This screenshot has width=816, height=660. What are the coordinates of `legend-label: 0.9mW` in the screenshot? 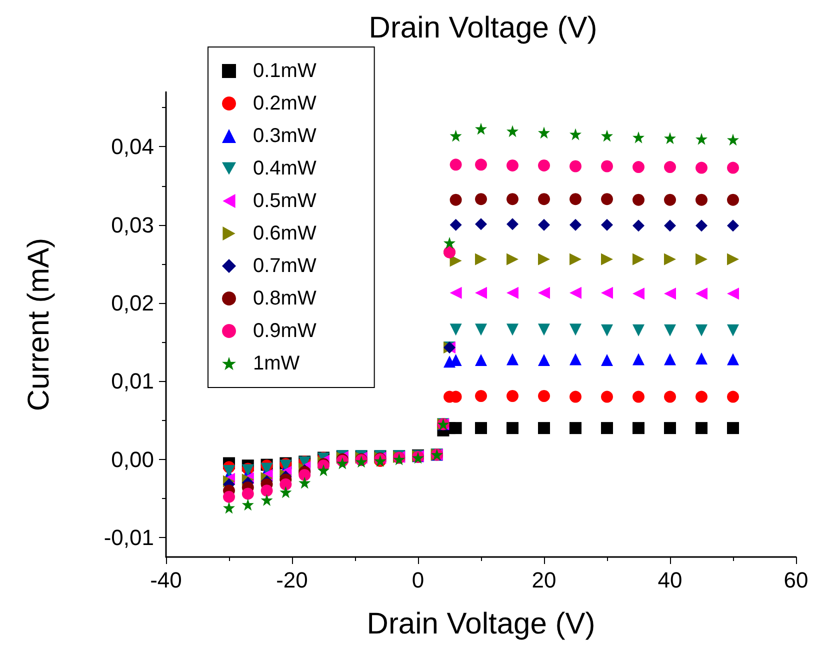 It's located at (284, 331).